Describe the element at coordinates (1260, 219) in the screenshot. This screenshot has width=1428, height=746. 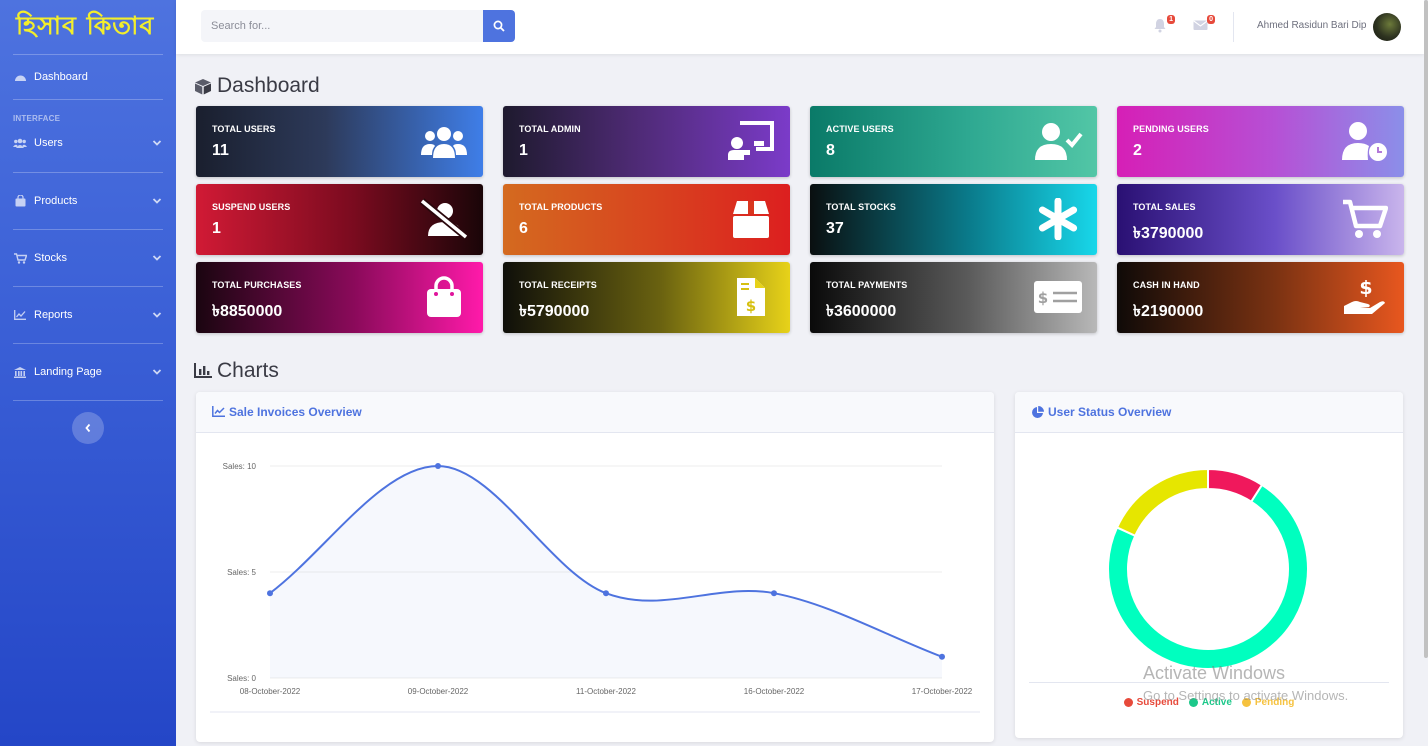
I see `card-total-sales: TOTAL SALES ৳3790000` at that location.